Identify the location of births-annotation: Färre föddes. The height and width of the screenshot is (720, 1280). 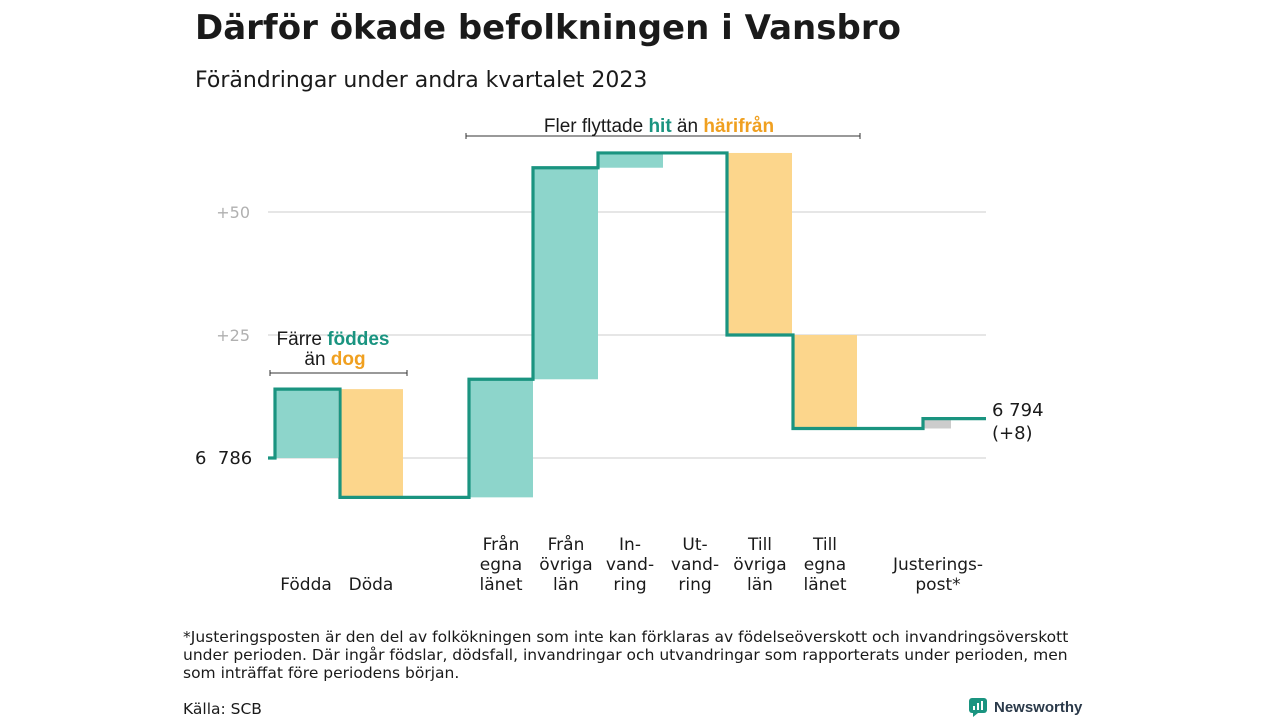
(333, 339).